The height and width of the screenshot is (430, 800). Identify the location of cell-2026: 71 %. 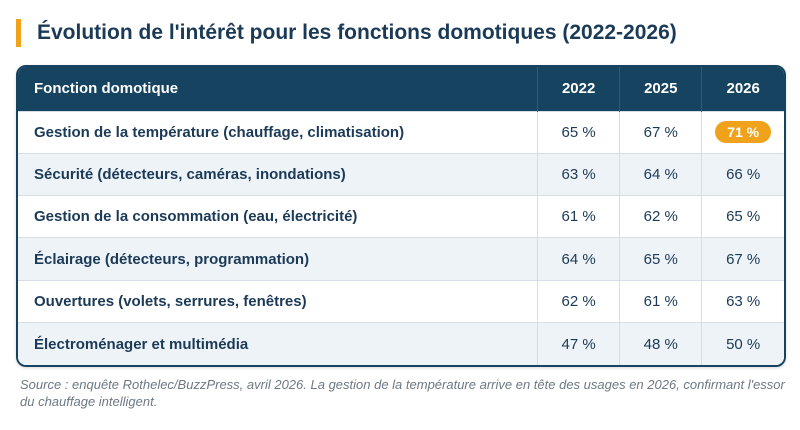
(742, 132).